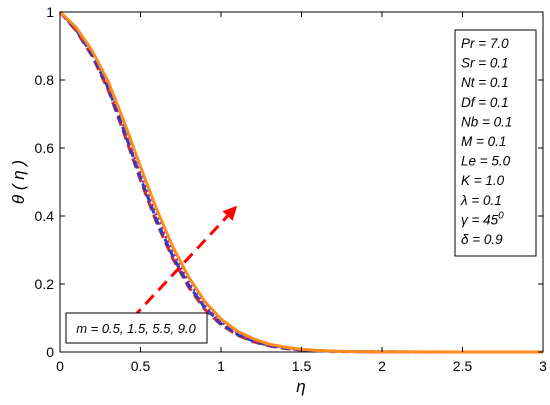  What do you see at coordinates (483, 180) in the screenshot?
I see `parameter-text: K = 1.0` at bounding box center [483, 180].